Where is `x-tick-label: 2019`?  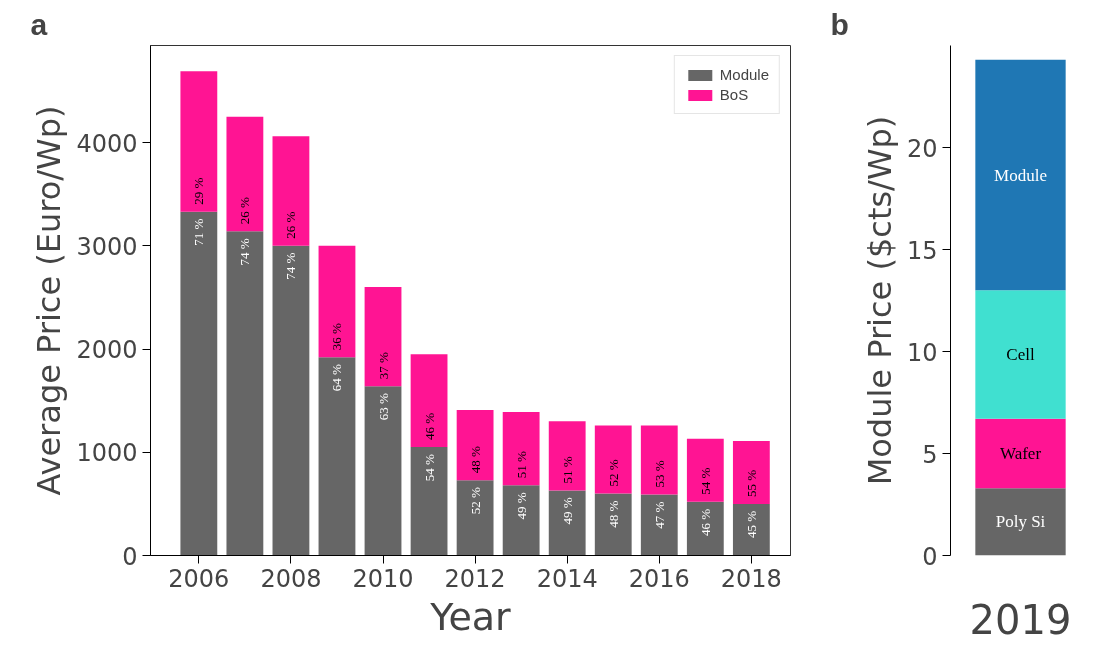 x-tick-label: 2019 is located at coordinates (1020, 619).